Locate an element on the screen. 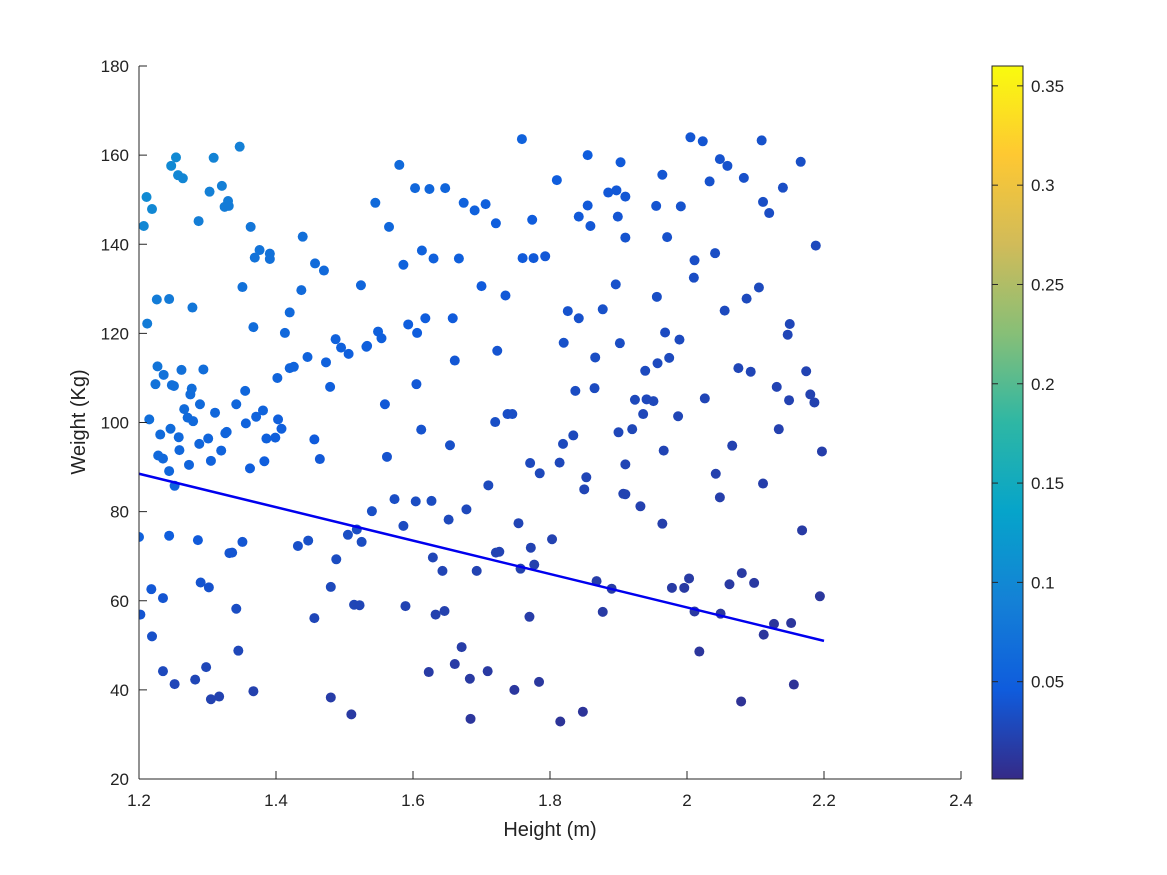 The image size is (1167, 875). colorbar-tick-label: 0.35 is located at coordinates (1047, 86).